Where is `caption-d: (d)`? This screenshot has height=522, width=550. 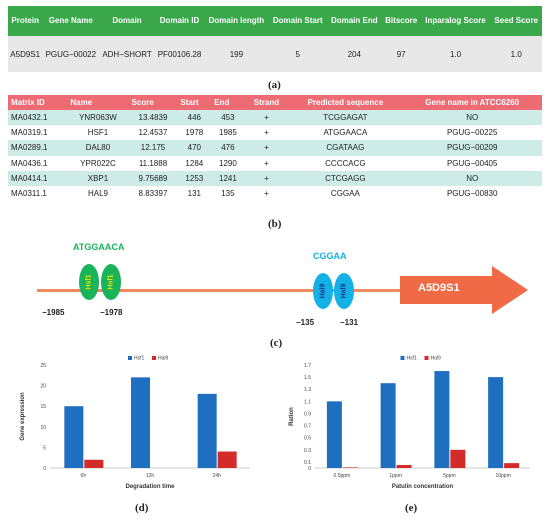 caption-d: (d) is located at coordinates (142, 508).